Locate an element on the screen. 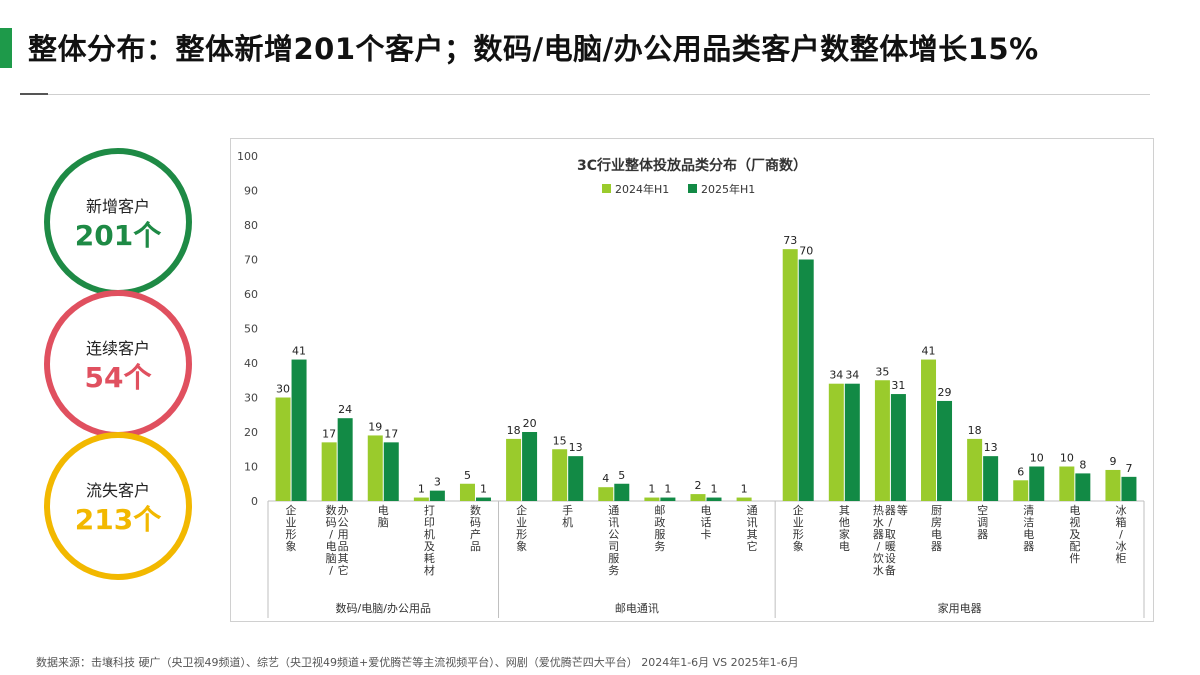 This screenshot has height=675, width=1200. category-label: 热水器/饮水 is located at coordinates (878, 540).